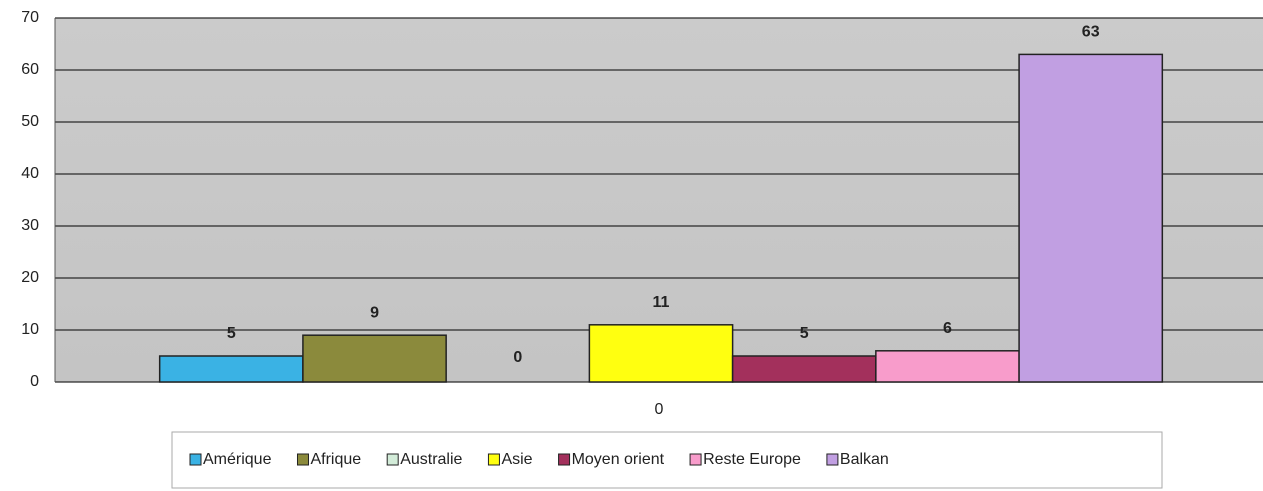 The image size is (1263, 491). I want to click on y-tick-label: 70, so click(30, 17).